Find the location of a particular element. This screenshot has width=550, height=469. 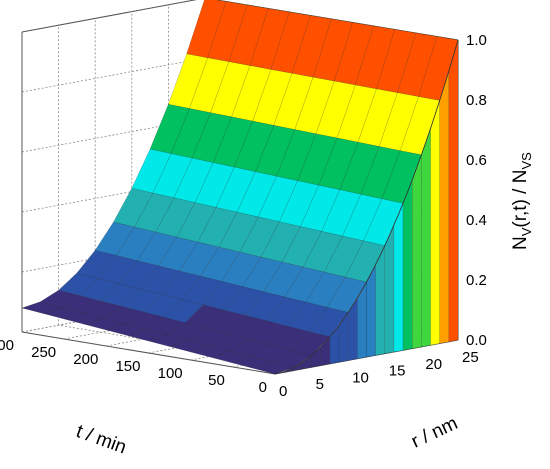

z-label-sub2: VS is located at coordinates (526, 161).